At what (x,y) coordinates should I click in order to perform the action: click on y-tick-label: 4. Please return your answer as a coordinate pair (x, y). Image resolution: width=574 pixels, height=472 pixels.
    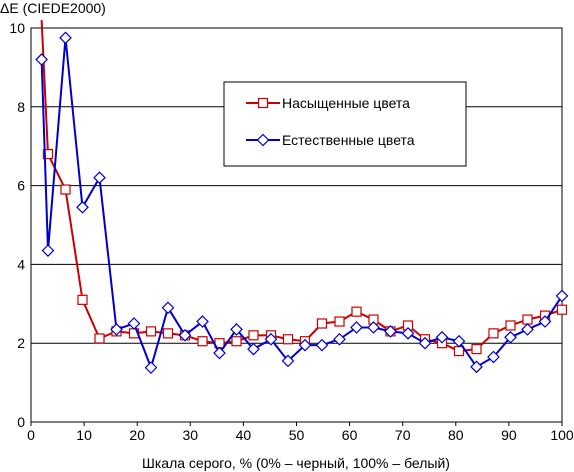
    Looking at the image, I should click on (21, 264).